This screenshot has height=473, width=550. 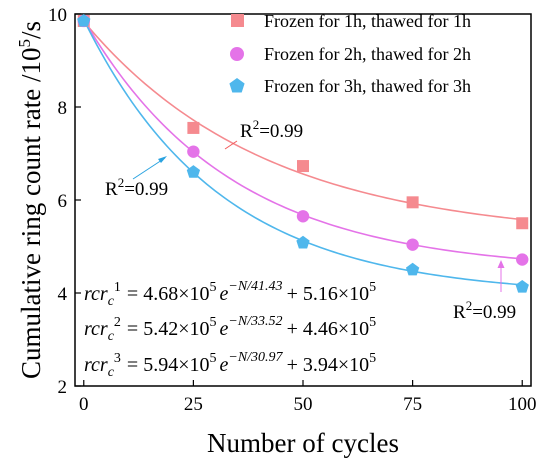 I want to click on x-axis: 0 25 50 75 100, so click(x=307, y=397).